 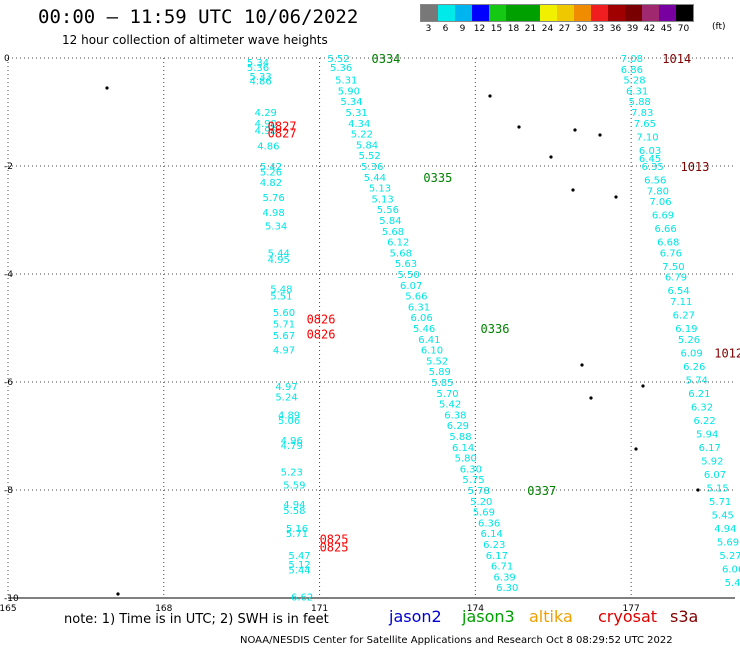 I want to click on wave-height-label: 4.89, so click(x=289, y=415).